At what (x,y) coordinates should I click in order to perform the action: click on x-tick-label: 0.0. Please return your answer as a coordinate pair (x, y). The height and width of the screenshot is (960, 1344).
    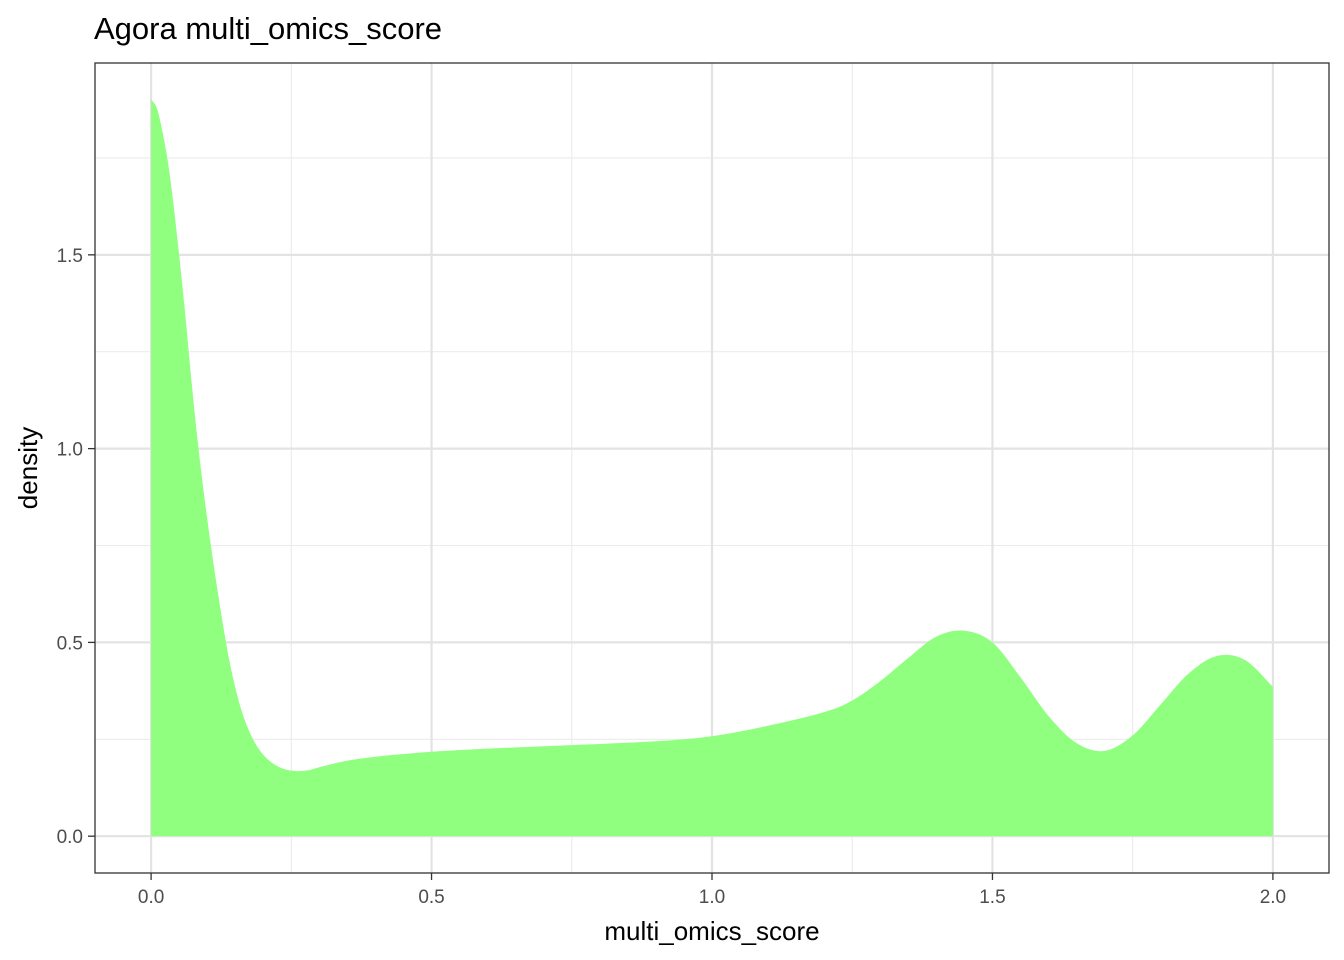
    Looking at the image, I should click on (151, 897).